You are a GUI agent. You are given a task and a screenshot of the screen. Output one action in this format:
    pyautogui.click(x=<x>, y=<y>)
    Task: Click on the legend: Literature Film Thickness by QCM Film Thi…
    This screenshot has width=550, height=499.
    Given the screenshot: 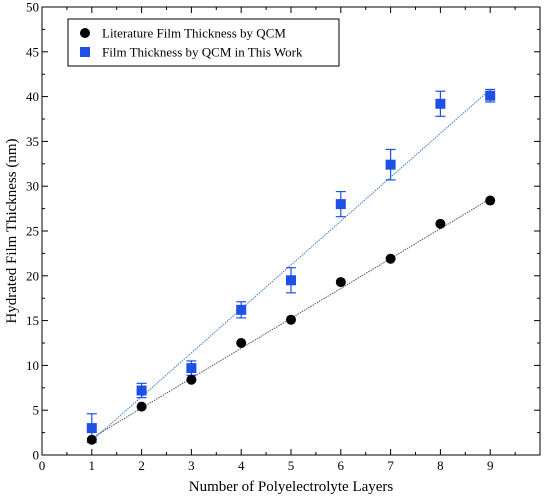 What is the action you would take?
    pyautogui.click(x=203, y=42)
    